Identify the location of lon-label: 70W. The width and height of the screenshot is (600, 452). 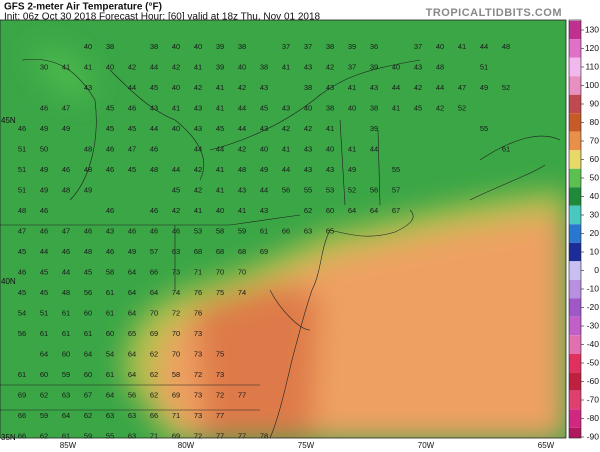
(426, 445).